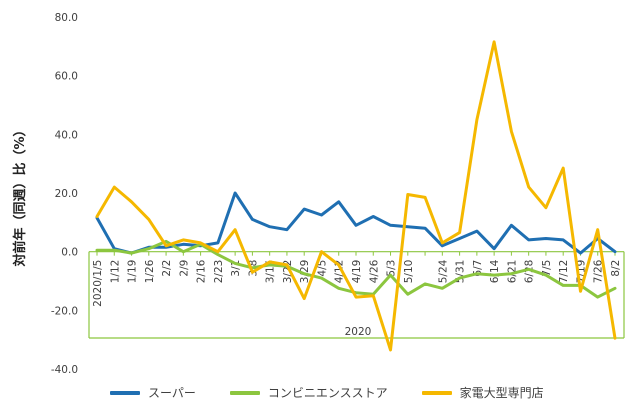 This screenshot has width=640, height=420. What do you see at coordinates (69, 253) in the screenshot?
I see `y-tick-label: 0.0` at bounding box center [69, 253].